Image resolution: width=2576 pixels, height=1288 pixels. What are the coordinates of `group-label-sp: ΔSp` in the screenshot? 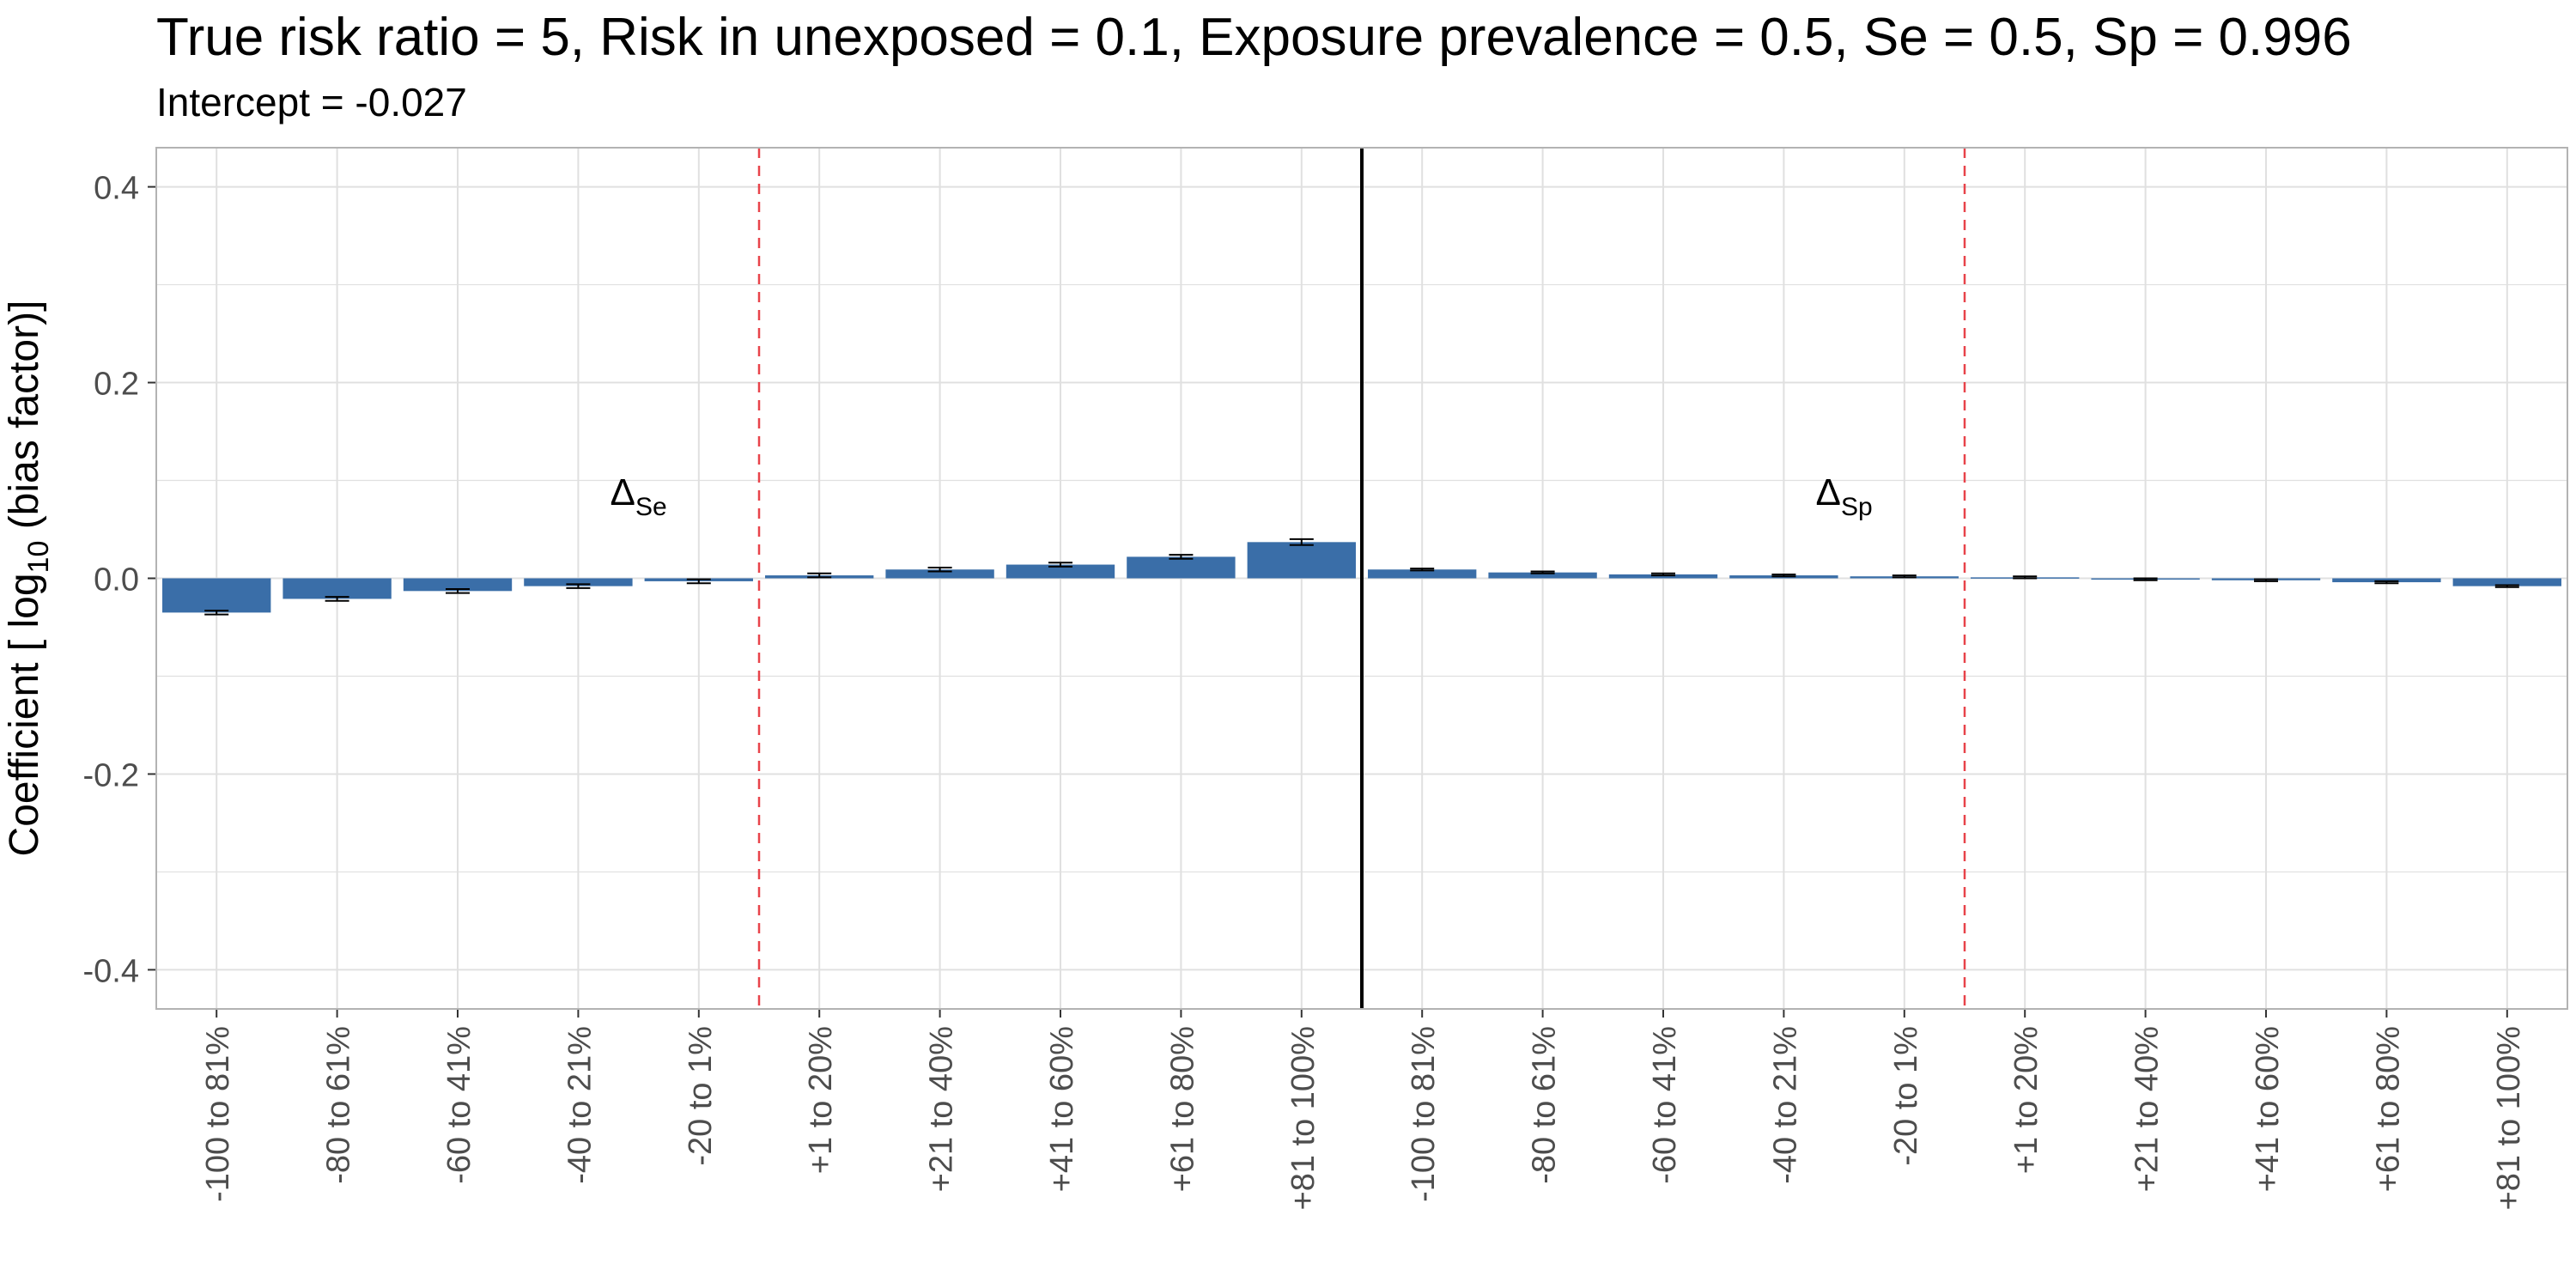 It's located at (1844, 496).